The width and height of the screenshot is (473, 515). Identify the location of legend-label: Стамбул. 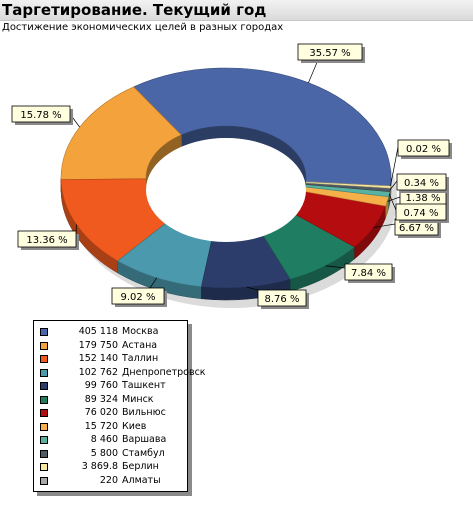
(143, 453).